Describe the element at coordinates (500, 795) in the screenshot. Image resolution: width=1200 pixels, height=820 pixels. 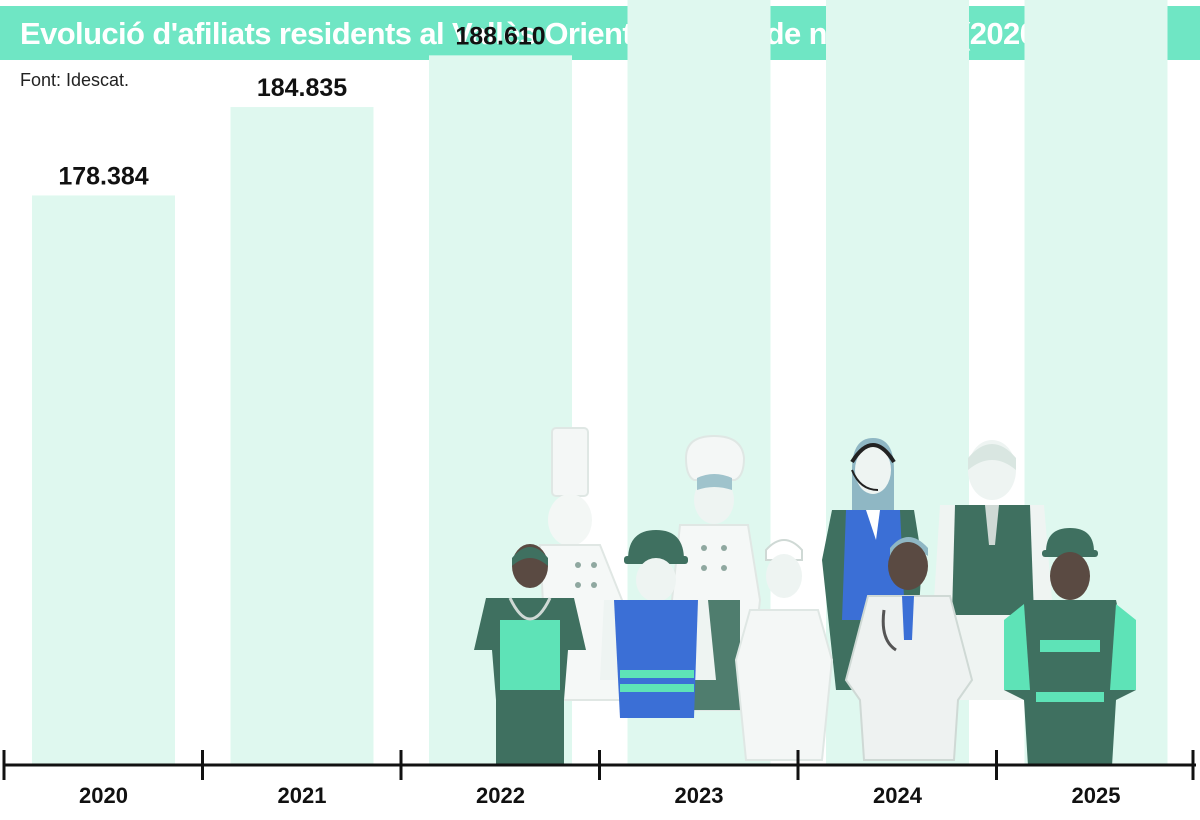
I see `x-tick-label-2022: 2022` at that location.